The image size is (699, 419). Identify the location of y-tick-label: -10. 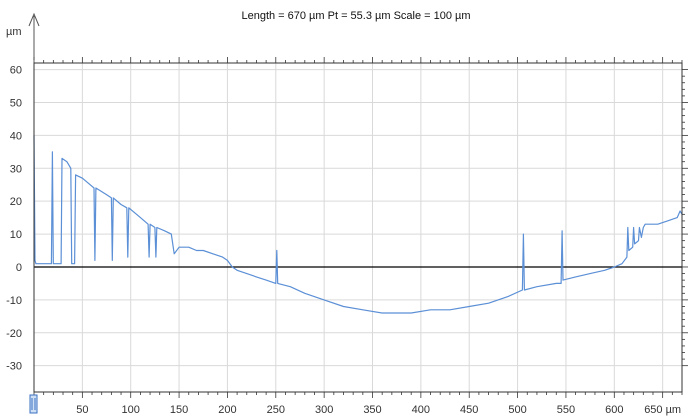
(14, 301).